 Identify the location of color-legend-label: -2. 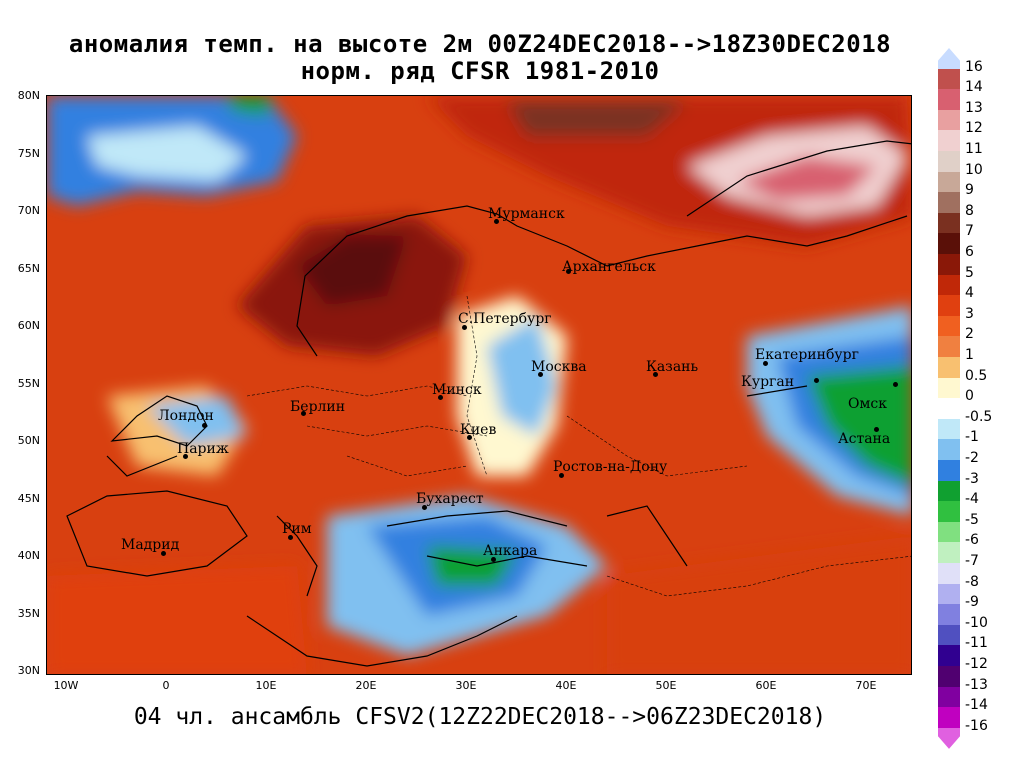
(972, 458).